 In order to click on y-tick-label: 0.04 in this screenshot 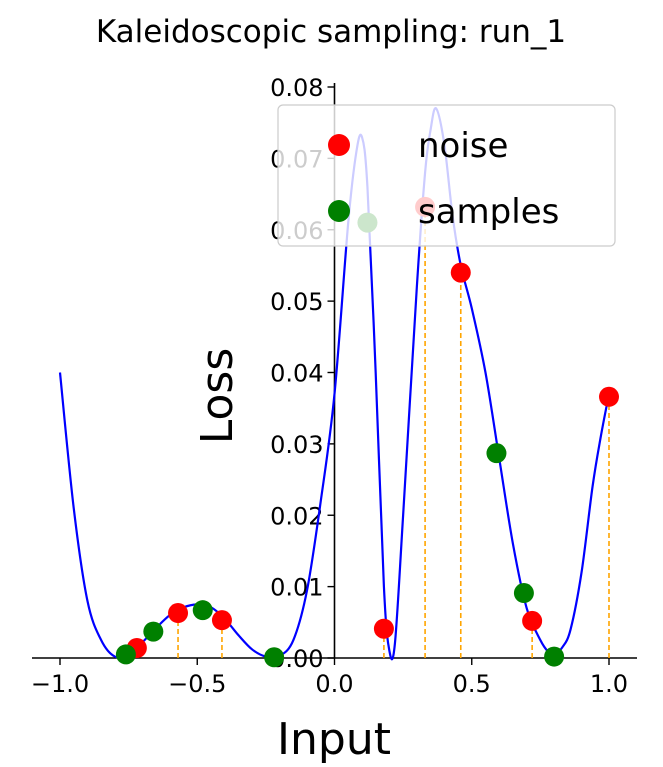, I will do `click(296, 374)`.